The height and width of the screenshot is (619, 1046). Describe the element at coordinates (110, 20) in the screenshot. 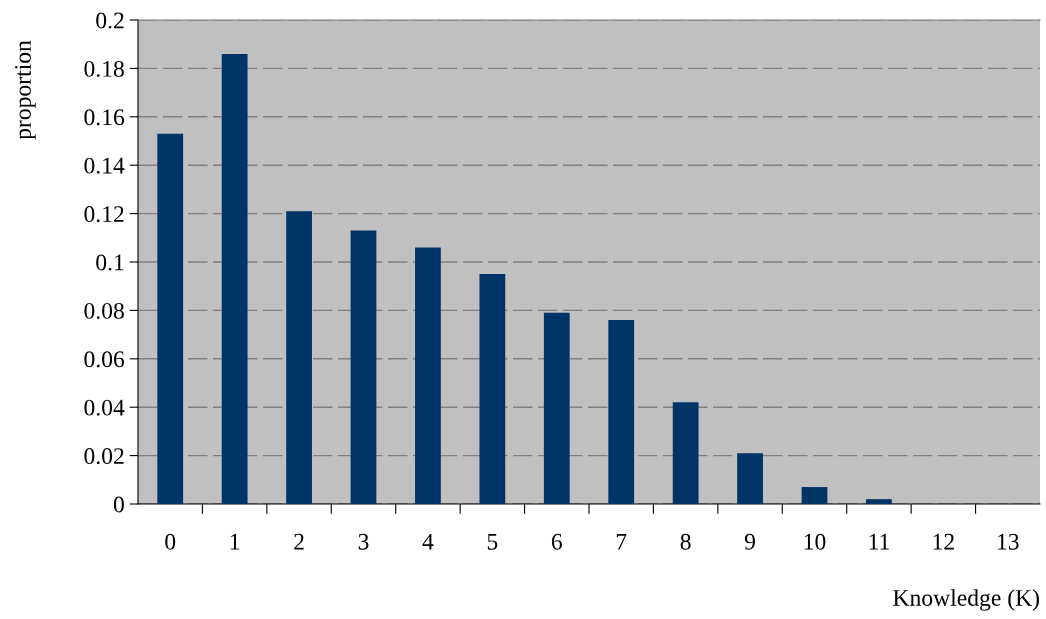

I see `y-tick-label: 0.2` at that location.